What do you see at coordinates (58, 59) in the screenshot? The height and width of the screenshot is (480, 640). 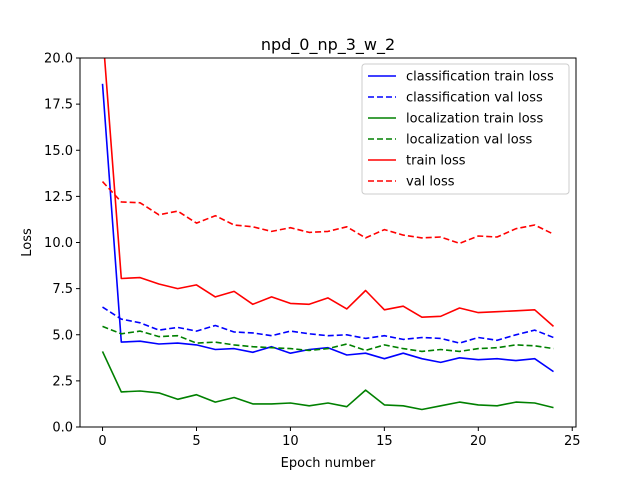 I see `y-tick-label: 20.0` at bounding box center [58, 59].